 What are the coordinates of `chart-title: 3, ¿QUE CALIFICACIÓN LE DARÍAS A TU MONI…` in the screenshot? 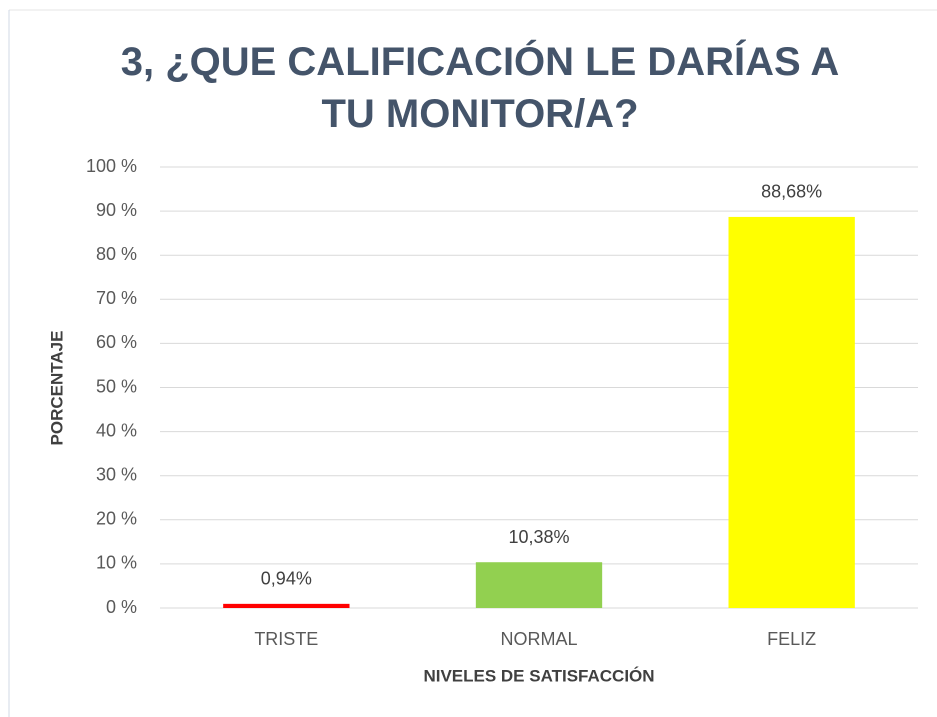 It's located at (480, 88).